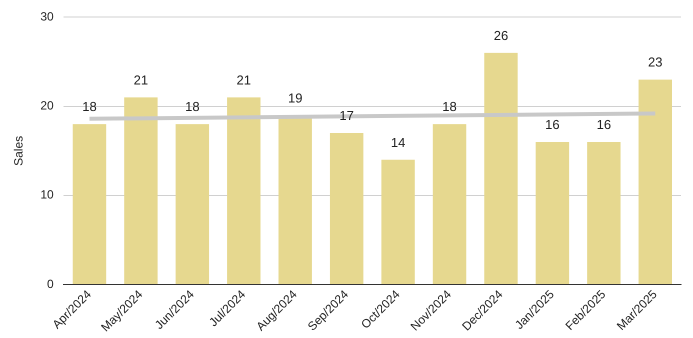  I want to click on y-tick-label: 20, so click(47, 105).